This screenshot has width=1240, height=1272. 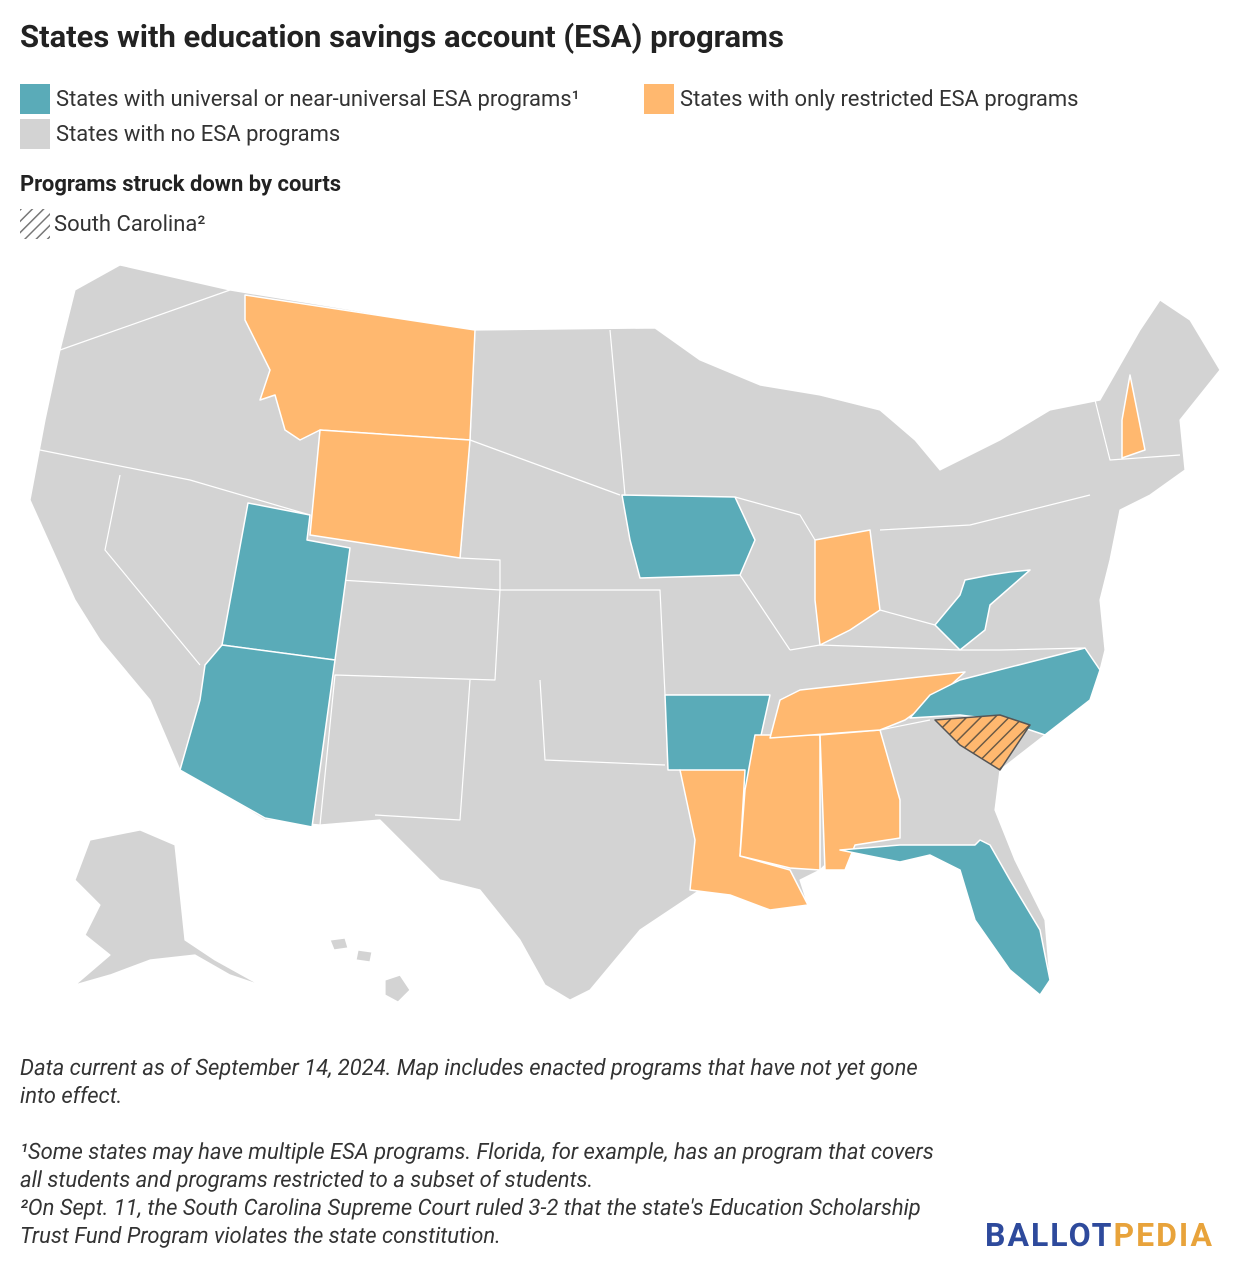 I want to click on logo: BALLOTPEDIA, so click(x=1099, y=1235).